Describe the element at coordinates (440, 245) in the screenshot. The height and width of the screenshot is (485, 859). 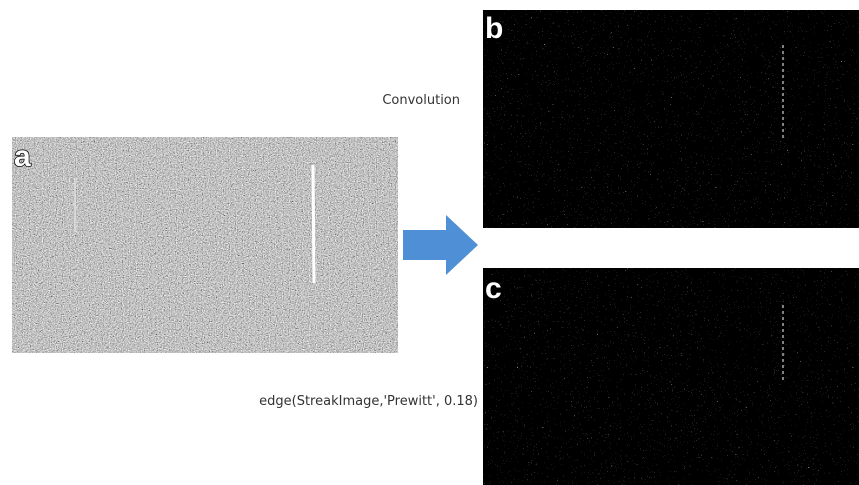
I see `arrow` at that location.